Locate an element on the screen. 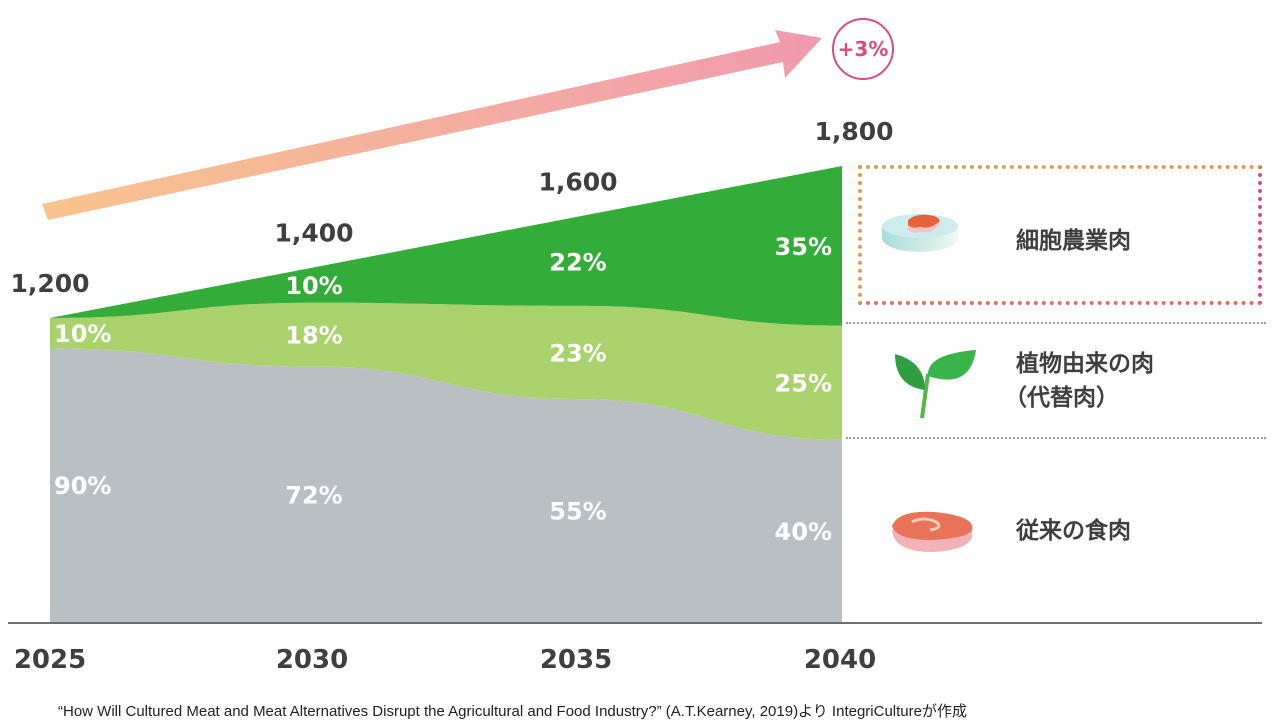  percent-label: 18% is located at coordinates (313, 336).